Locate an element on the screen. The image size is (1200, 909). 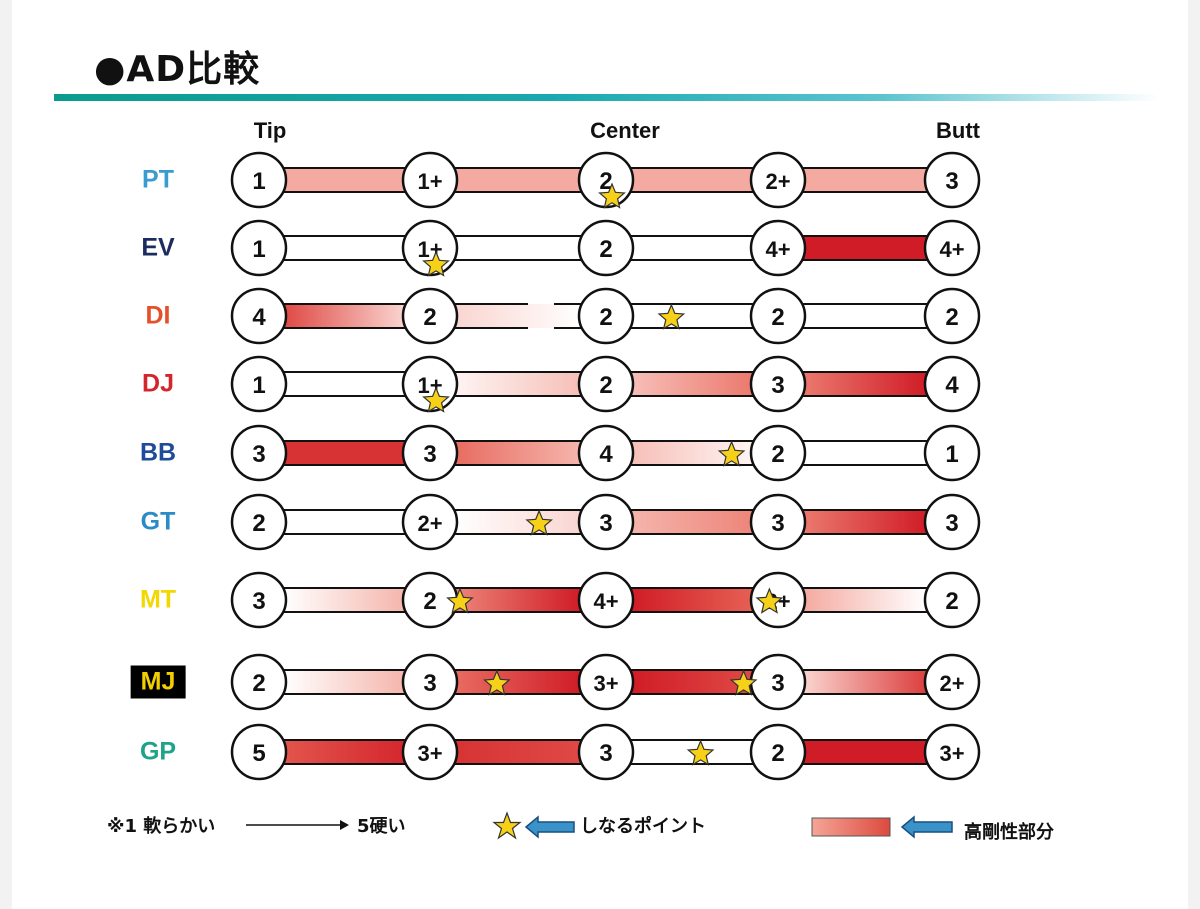
header-butt: Butt is located at coordinates (958, 130).